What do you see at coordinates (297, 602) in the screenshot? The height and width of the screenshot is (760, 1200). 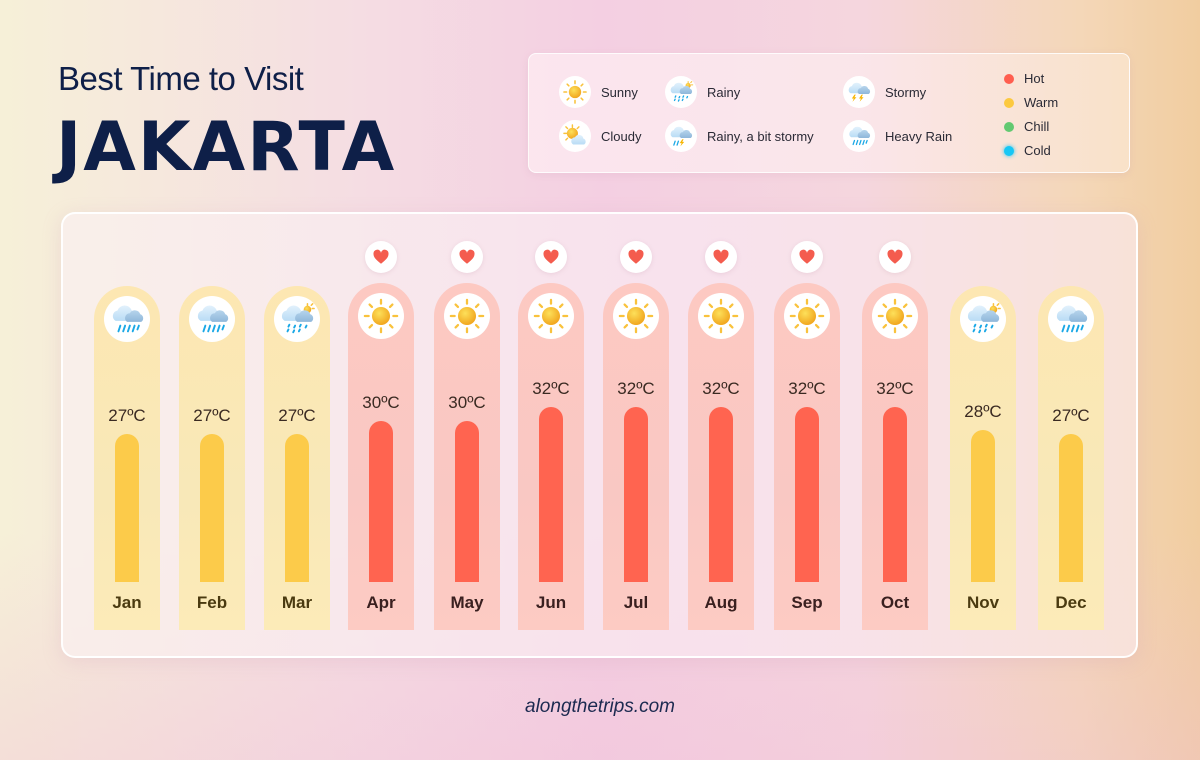 I see `month-label: Mar` at bounding box center [297, 602].